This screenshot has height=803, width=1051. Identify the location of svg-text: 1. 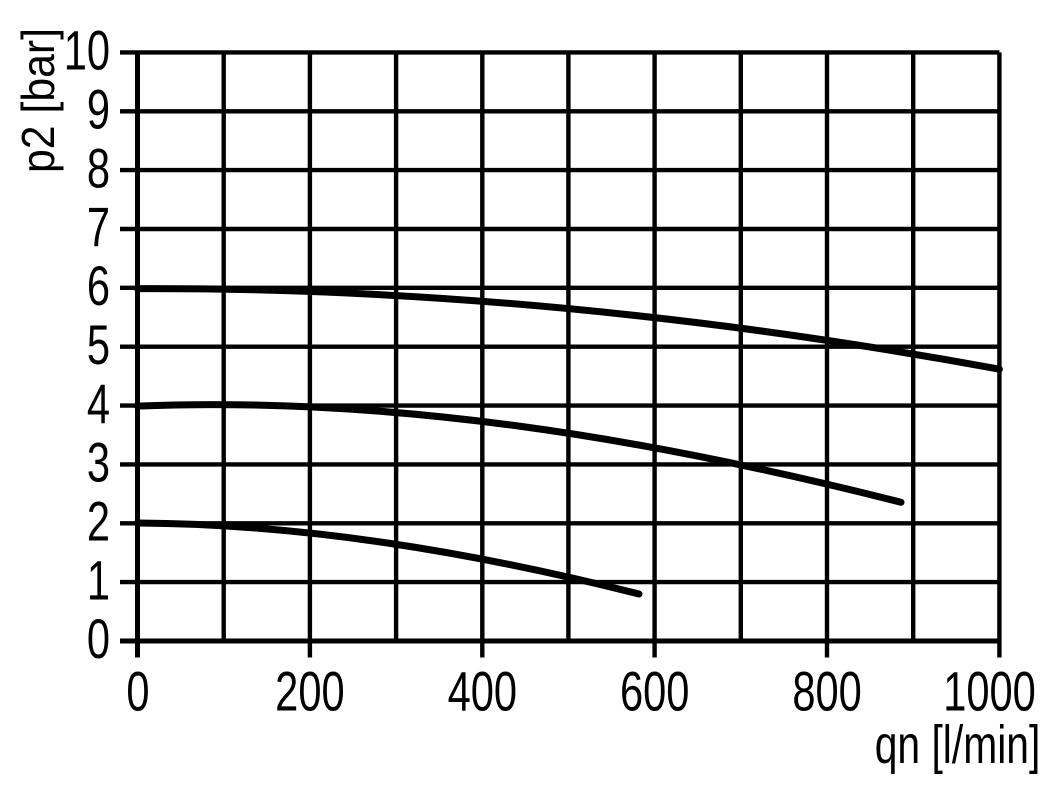
(98, 581).